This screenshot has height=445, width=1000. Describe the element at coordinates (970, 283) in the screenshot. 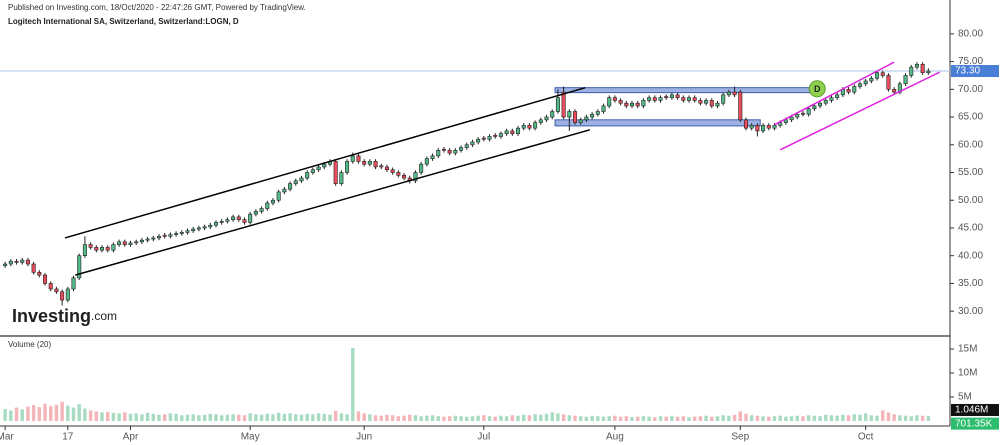

I see `y-tick-label: 35.00` at that location.